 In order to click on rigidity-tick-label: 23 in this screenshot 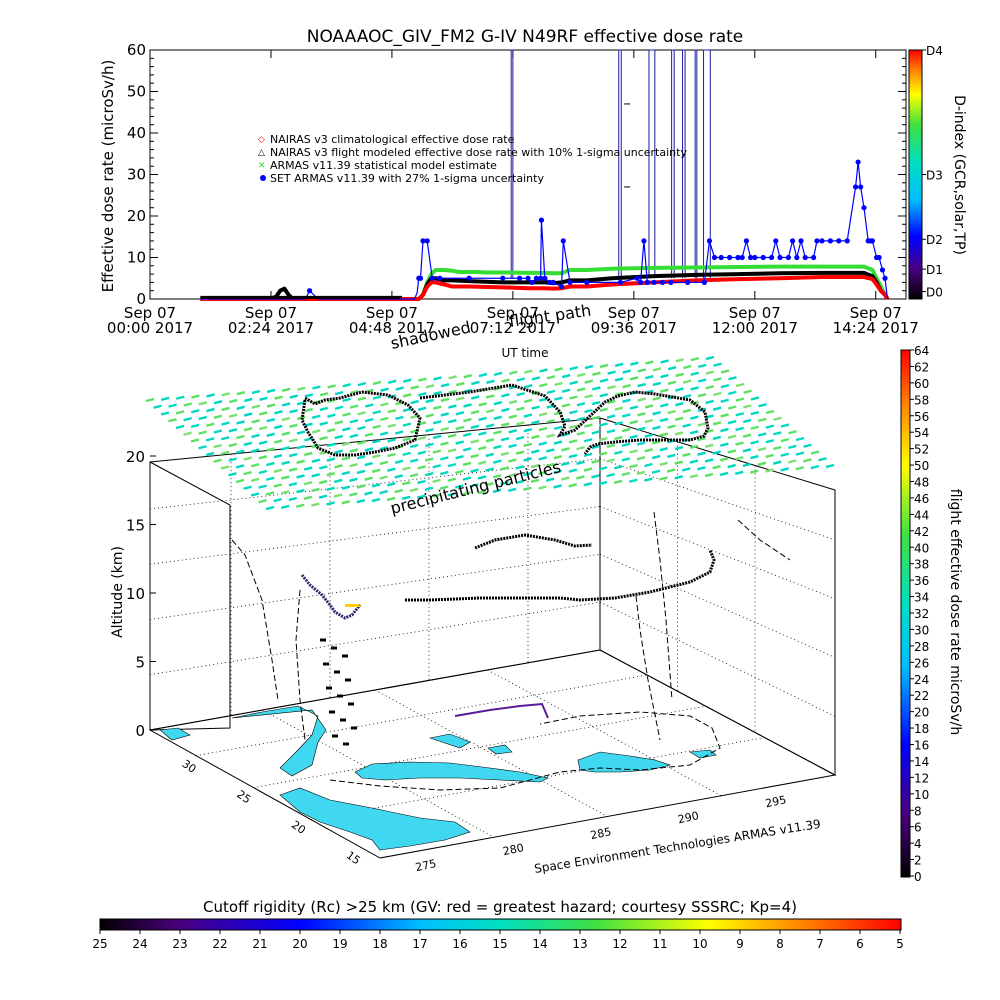, I will do `click(179, 944)`.